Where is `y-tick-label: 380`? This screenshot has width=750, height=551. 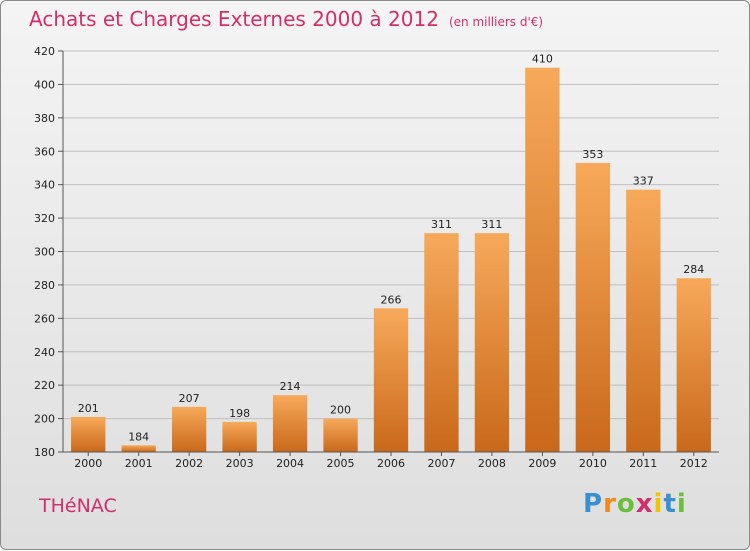 y-tick-label: 380 is located at coordinates (44, 118).